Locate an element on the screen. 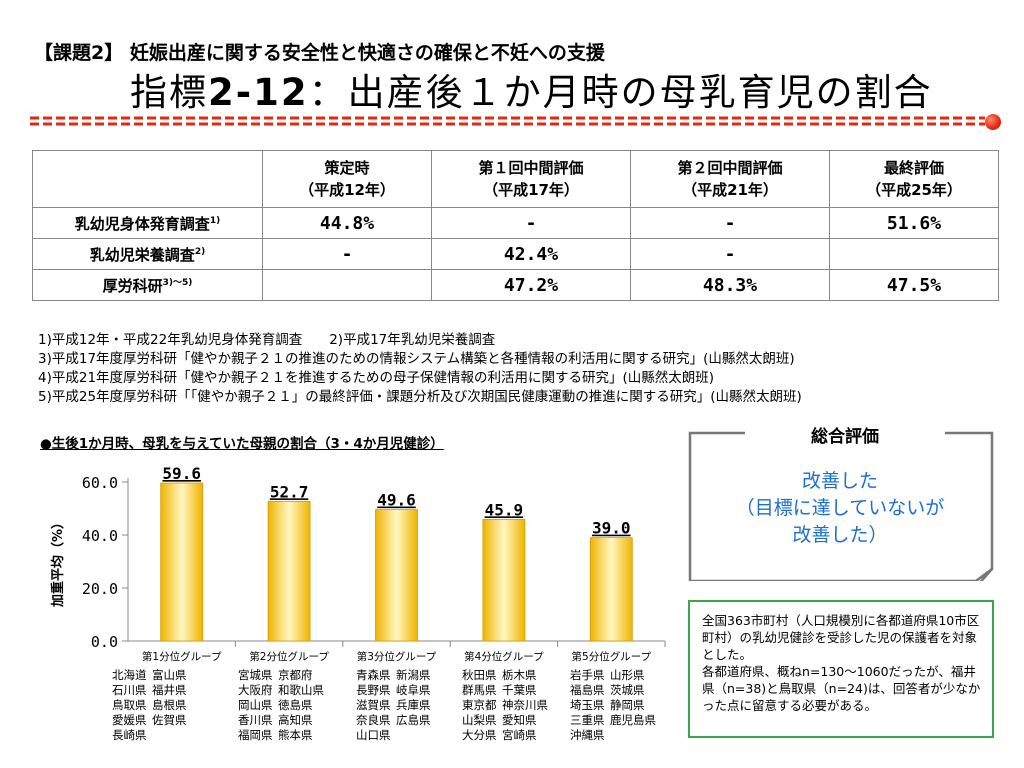 The height and width of the screenshot is (768, 1024). prefecture-name: 鳥取県 is located at coordinates (129, 705).